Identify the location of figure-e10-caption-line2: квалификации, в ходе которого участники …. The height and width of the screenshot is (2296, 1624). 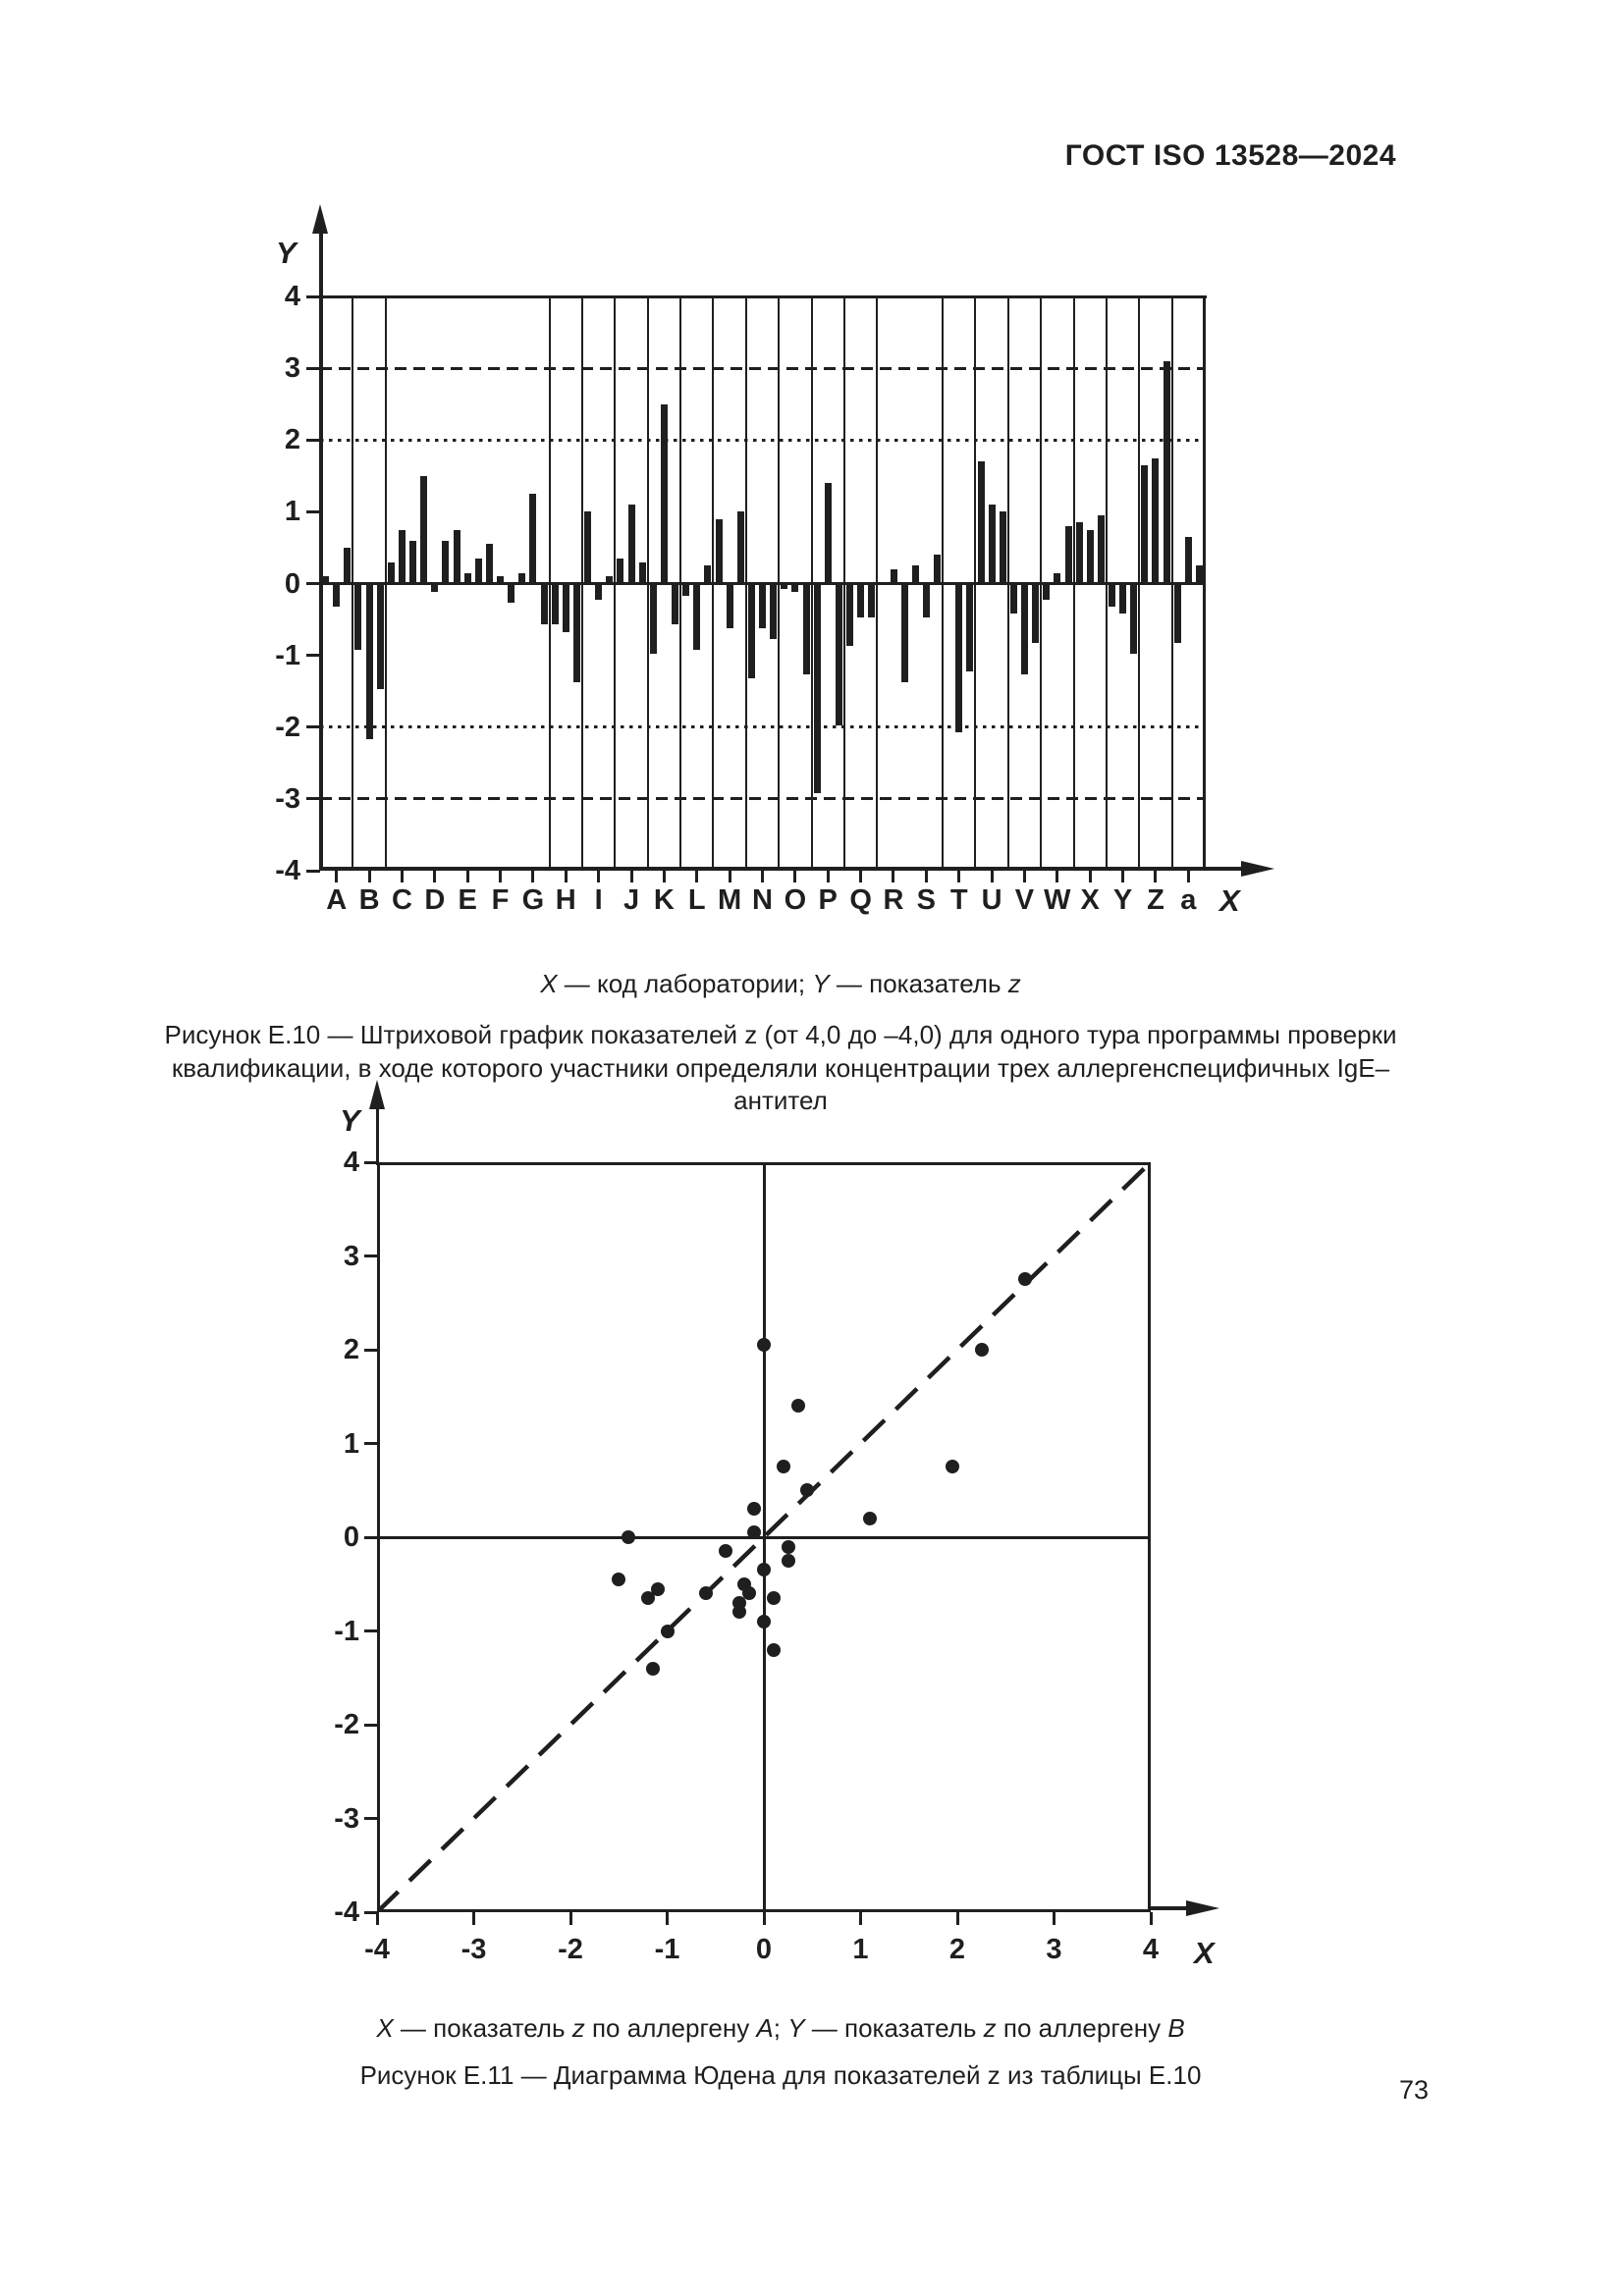
(780, 1084).